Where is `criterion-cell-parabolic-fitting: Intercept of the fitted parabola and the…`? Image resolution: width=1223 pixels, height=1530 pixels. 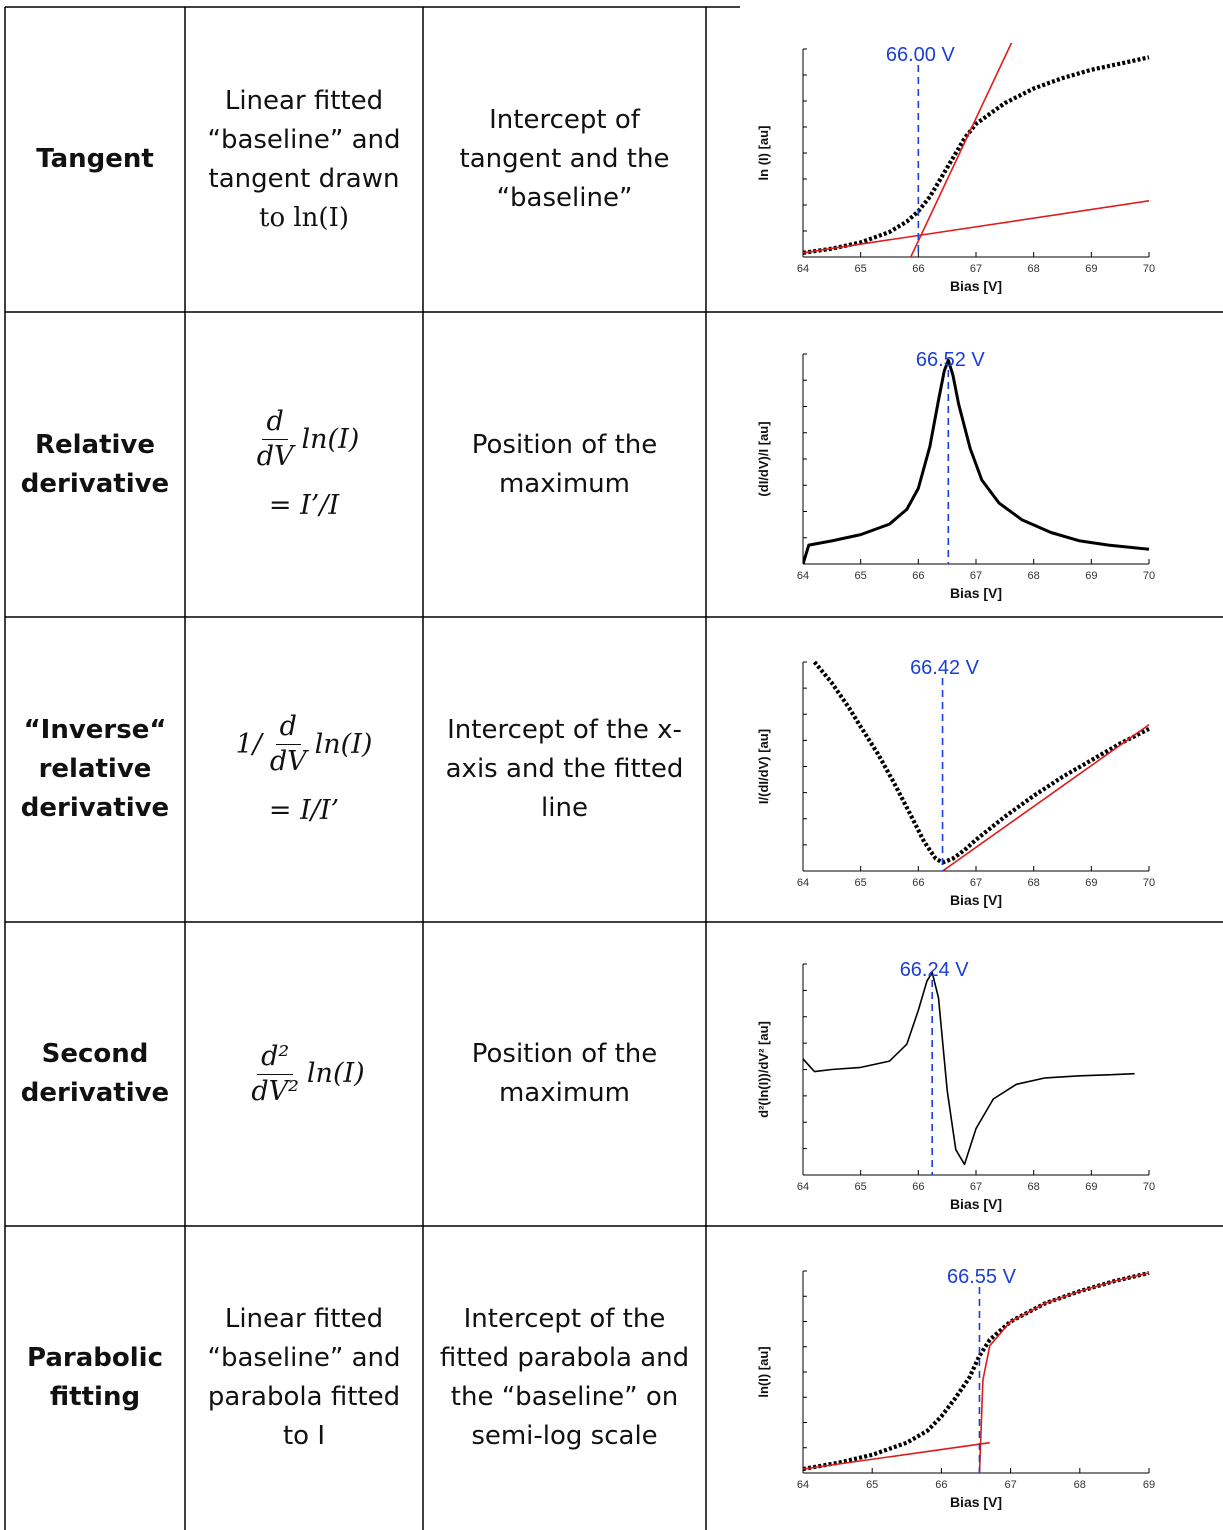
criterion-cell-parabolic-fitting: Intercept of the fitted parabola and the… is located at coordinates (564, 1377).